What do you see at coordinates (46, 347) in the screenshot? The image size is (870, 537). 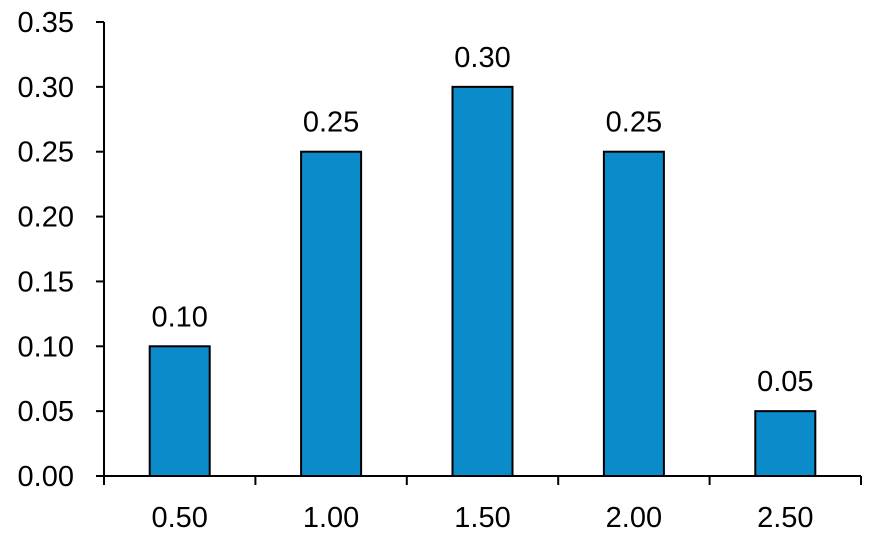 I see `y-tick-label: 0.10` at bounding box center [46, 347].